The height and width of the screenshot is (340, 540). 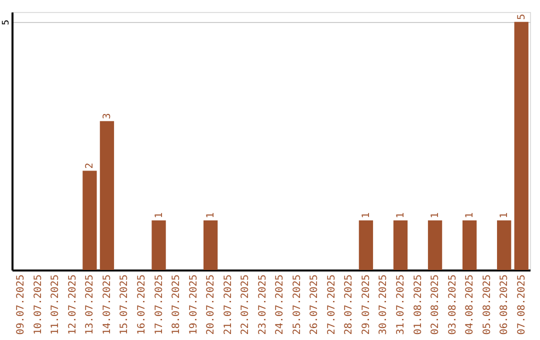 I want to click on x-tick-label: 03.08.2025, so click(x=452, y=304).